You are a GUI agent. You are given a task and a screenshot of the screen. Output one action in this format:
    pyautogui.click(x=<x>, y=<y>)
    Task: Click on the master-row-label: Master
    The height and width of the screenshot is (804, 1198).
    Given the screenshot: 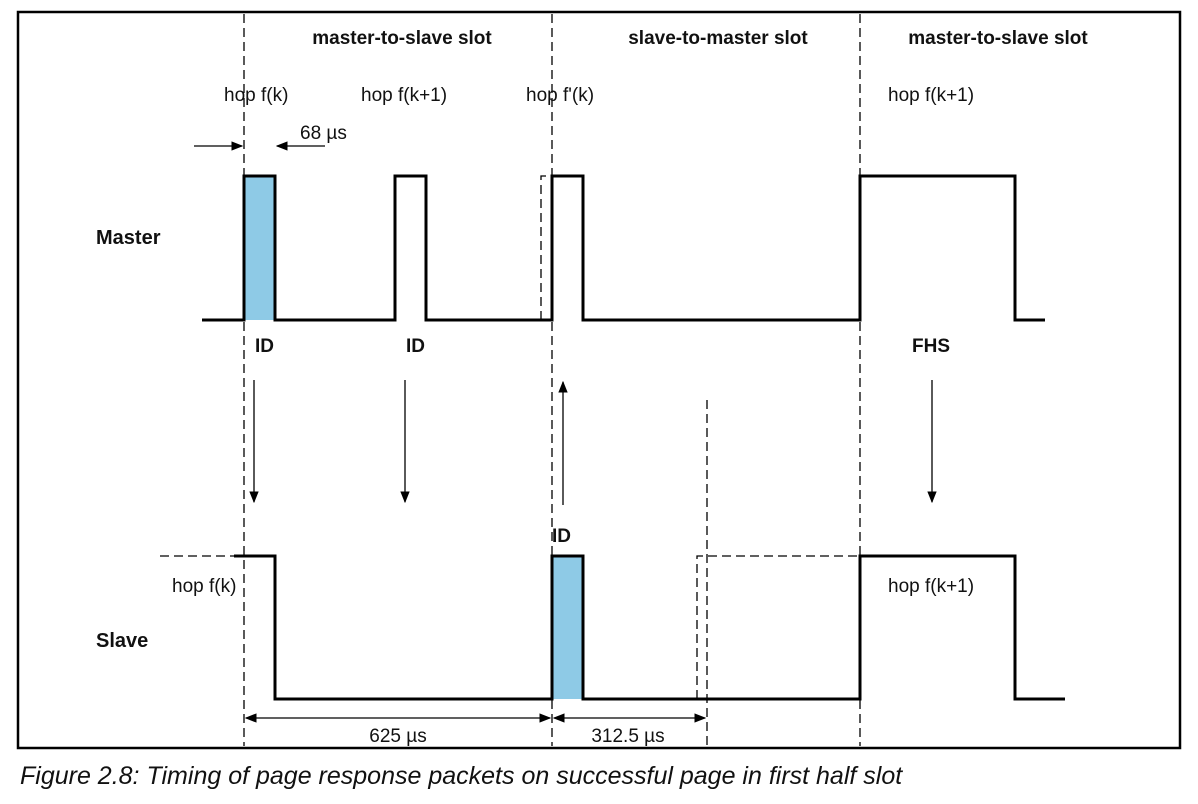 What is the action you would take?
    pyautogui.click(x=128, y=238)
    